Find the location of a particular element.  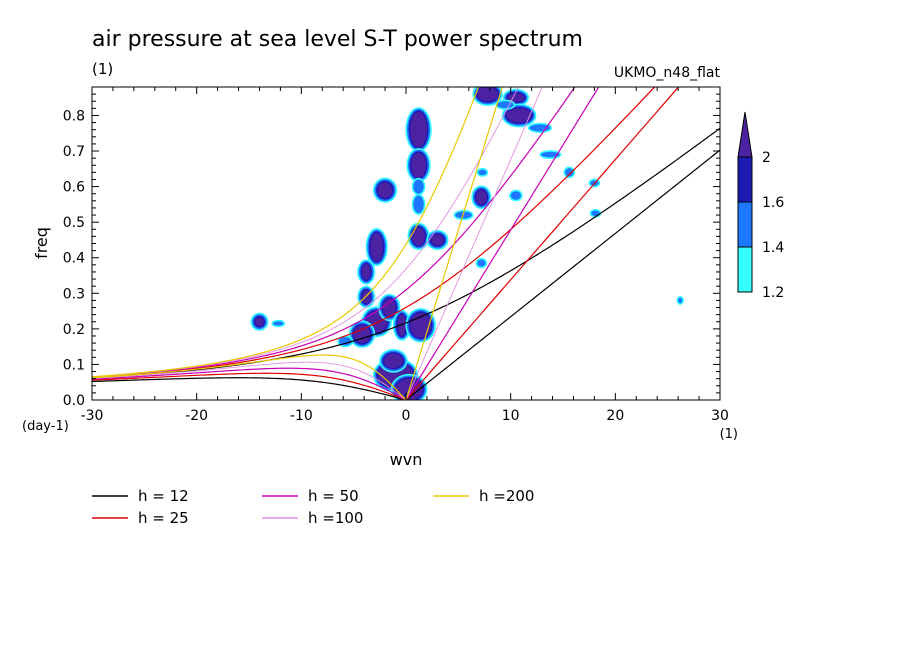

y-tick-label: 0.1 is located at coordinates (74, 365).